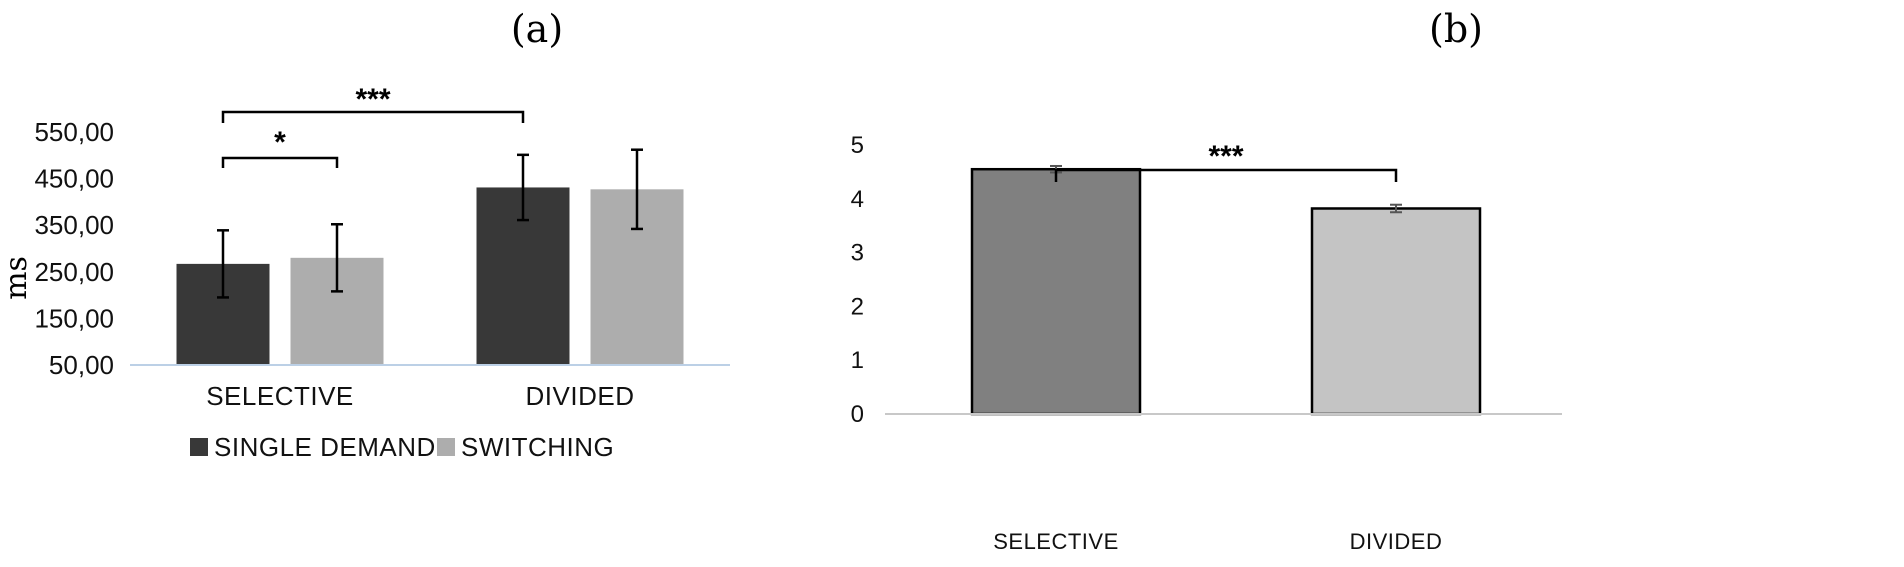 The image size is (1904, 567). I want to click on panel-b-significance: ***, so click(1226, 161).